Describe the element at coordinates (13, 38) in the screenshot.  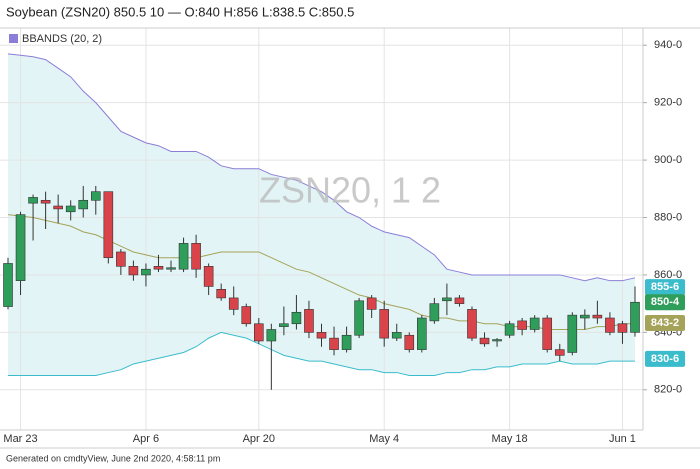
I see `legend-swatch` at that location.